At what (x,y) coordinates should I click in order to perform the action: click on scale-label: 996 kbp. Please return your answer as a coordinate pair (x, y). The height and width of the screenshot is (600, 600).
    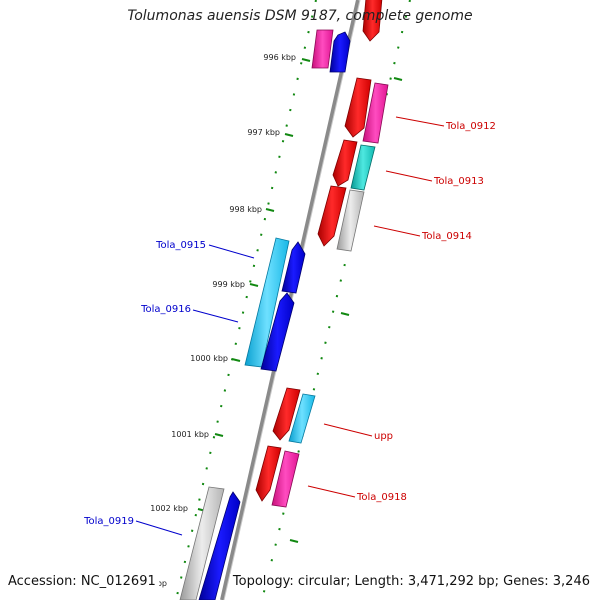
    Looking at the image, I should click on (279, 57).